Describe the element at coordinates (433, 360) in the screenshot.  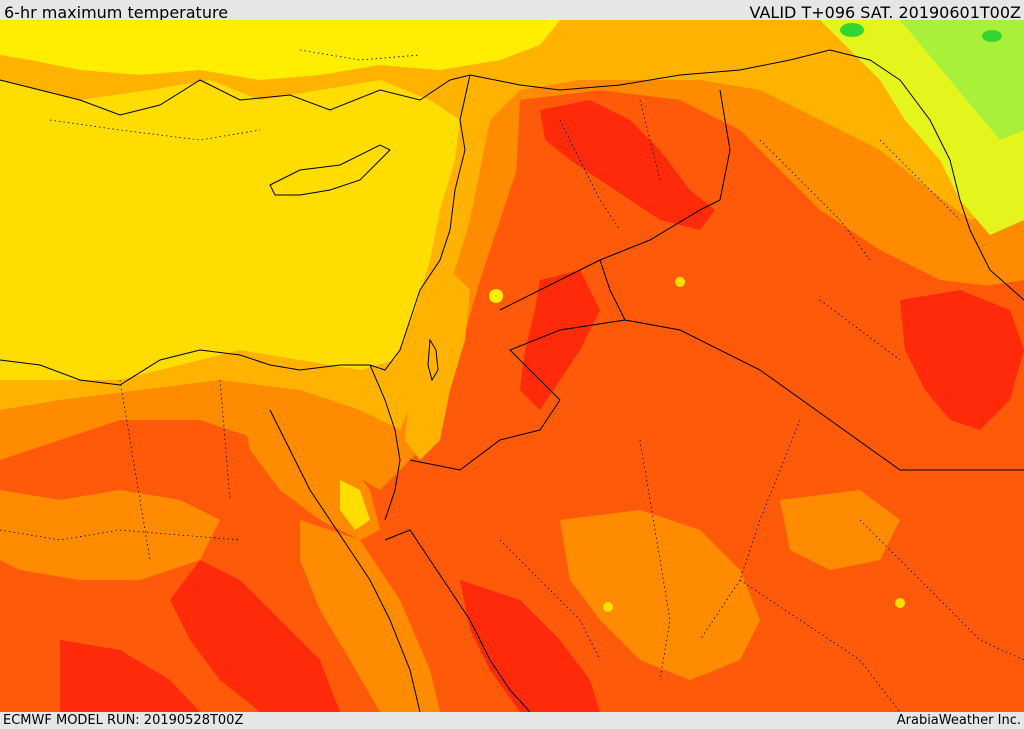
I see `dead-sea-outline` at that location.